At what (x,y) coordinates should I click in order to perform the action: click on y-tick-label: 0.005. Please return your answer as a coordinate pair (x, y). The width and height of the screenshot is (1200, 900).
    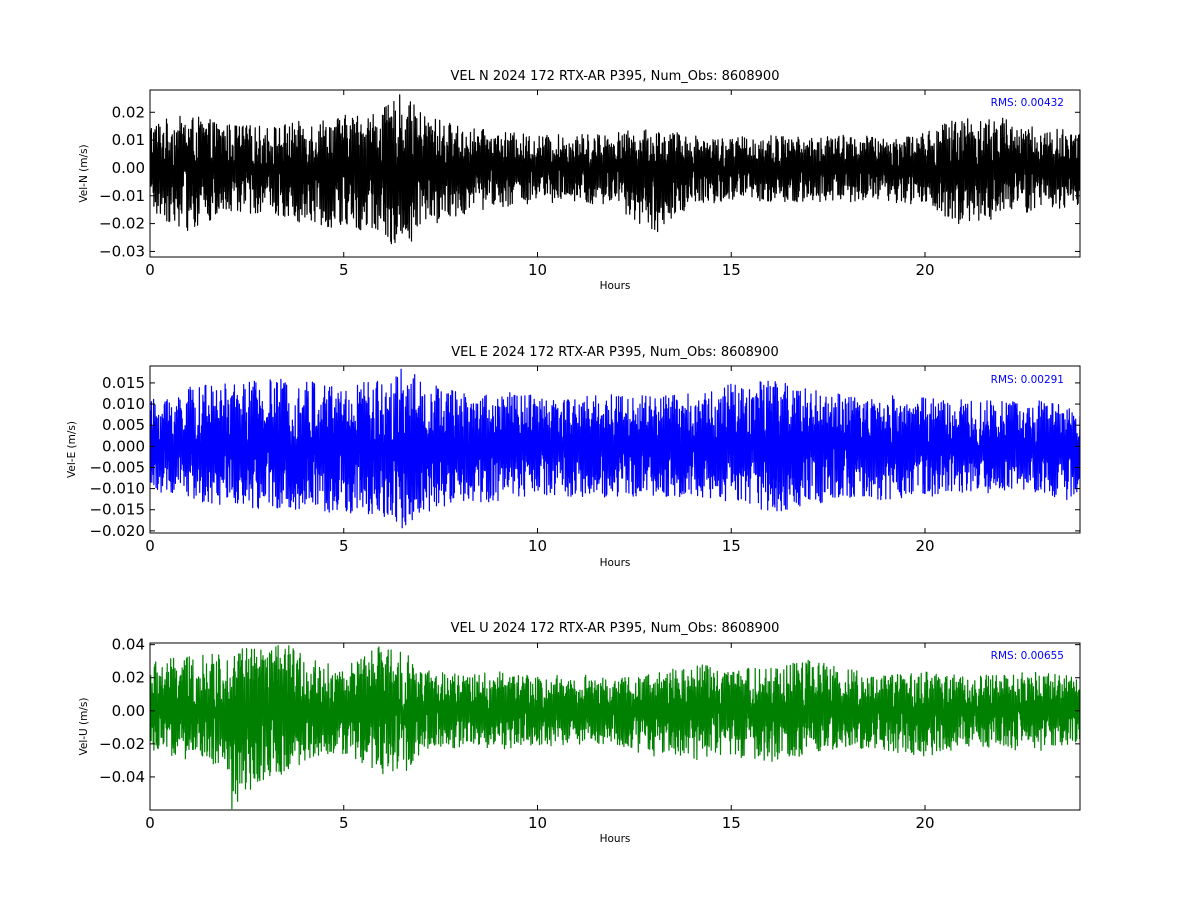
    Looking at the image, I should click on (123, 425).